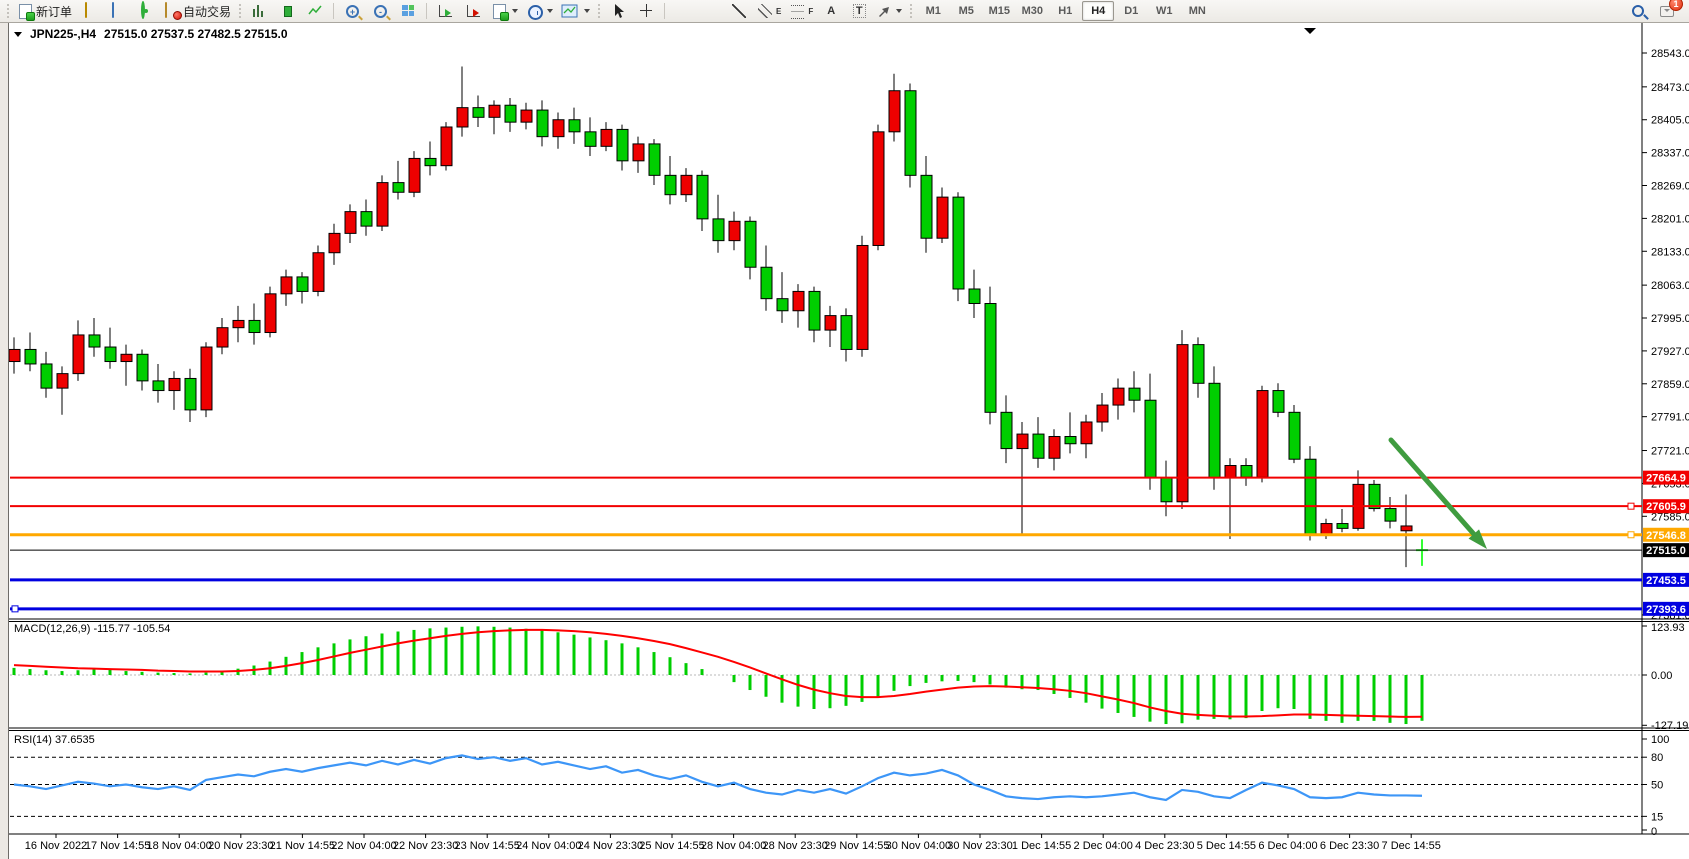 The height and width of the screenshot is (859, 1689). I want to click on svg-text: 28201.0, so click(1670, 219).